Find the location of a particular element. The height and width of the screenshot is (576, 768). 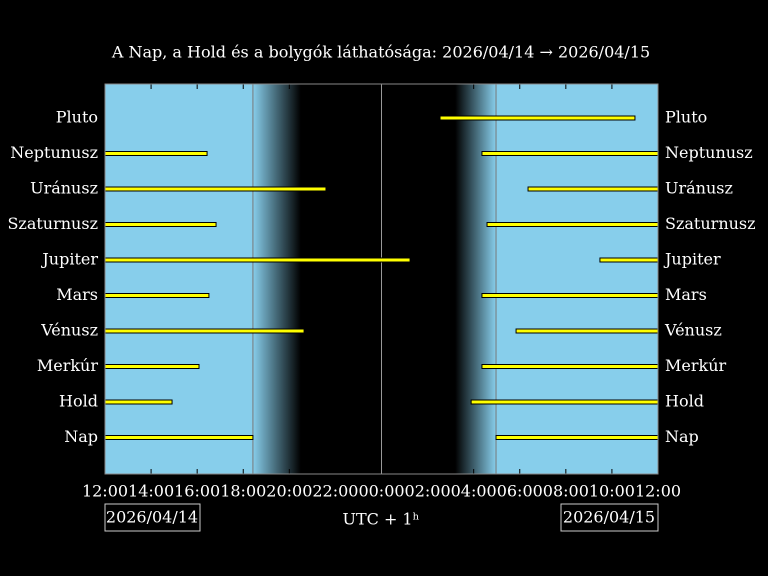

x-tick-label: 06:00 is located at coordinates (520, 491).